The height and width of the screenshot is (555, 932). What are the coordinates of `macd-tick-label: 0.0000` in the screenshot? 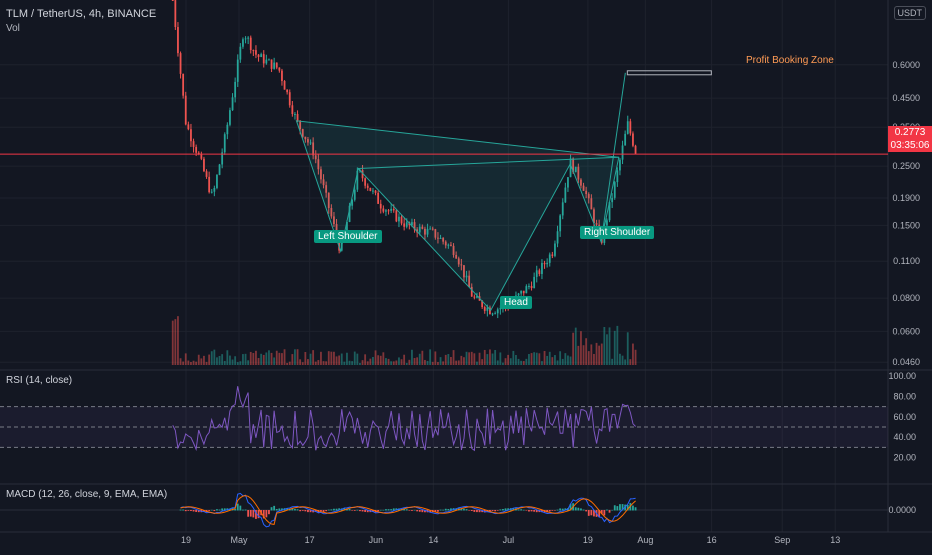 It's located at (902, 510).